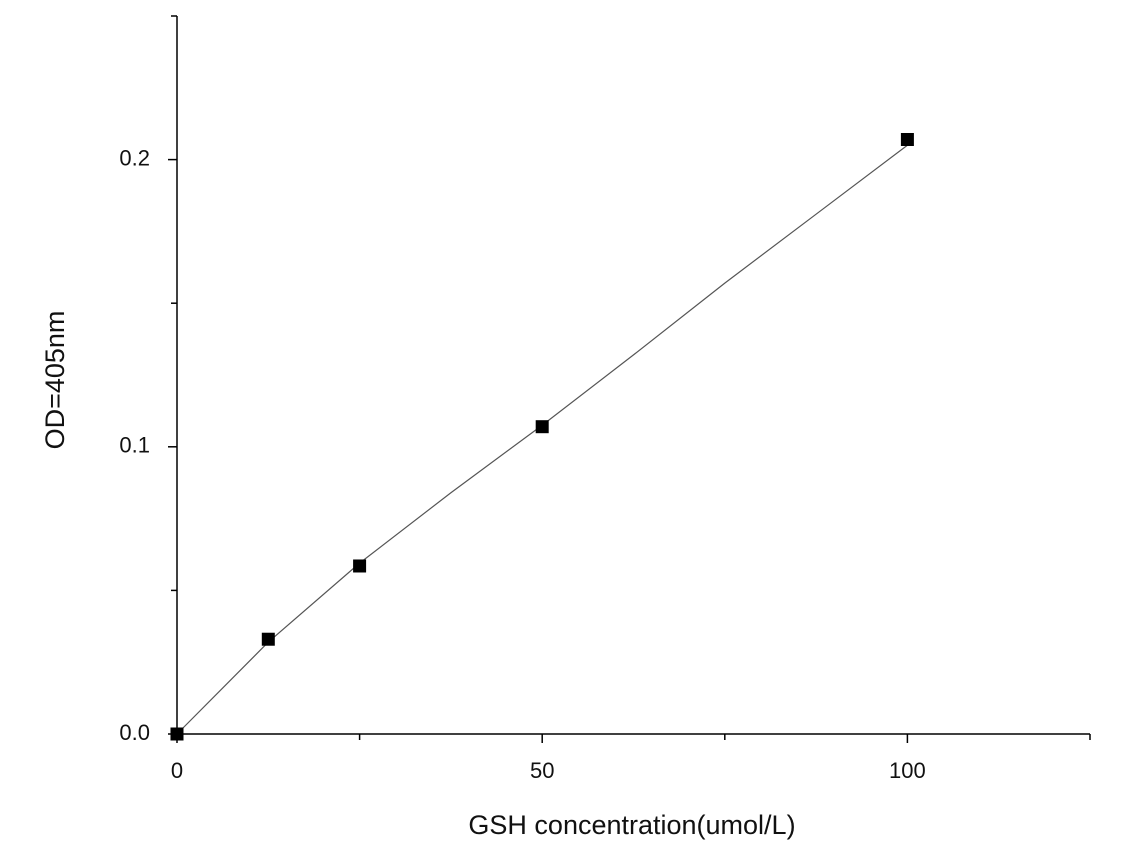 Image resolution: width=1140 pixels, height=855 pixels. Describe the element at coordinates (55, 380) in the screenshot. I see `y-axis-title: OD=405nm` at that location.